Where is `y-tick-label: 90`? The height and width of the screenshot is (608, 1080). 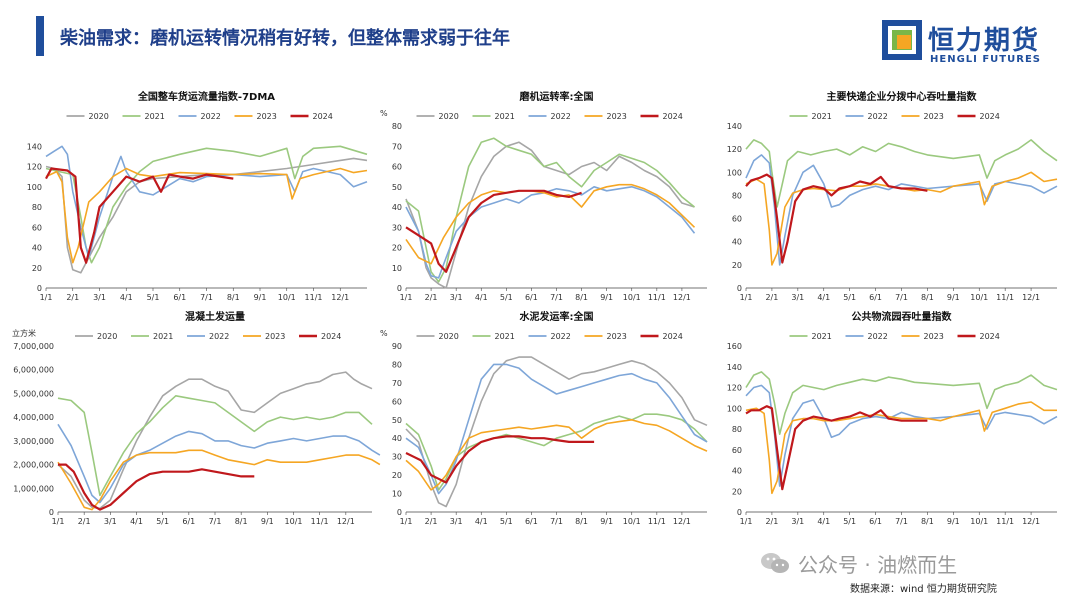 y-tick-label: 90 is located at coordinates (397, 346).